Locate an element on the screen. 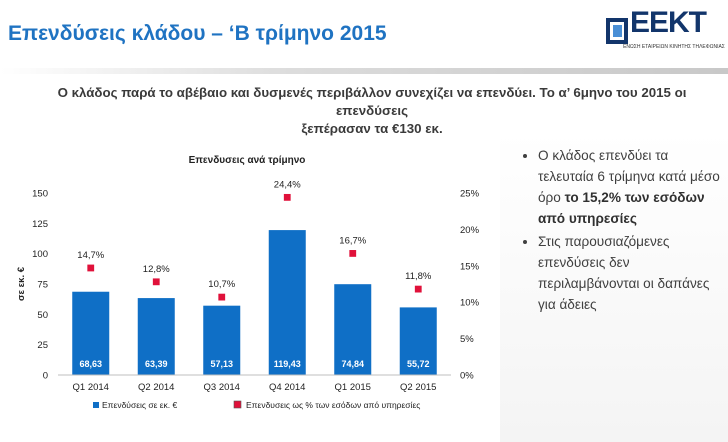 The height and width of the screenshot is (442, 728). y2-tick-label: 0% is located at coordinates (467, 376).